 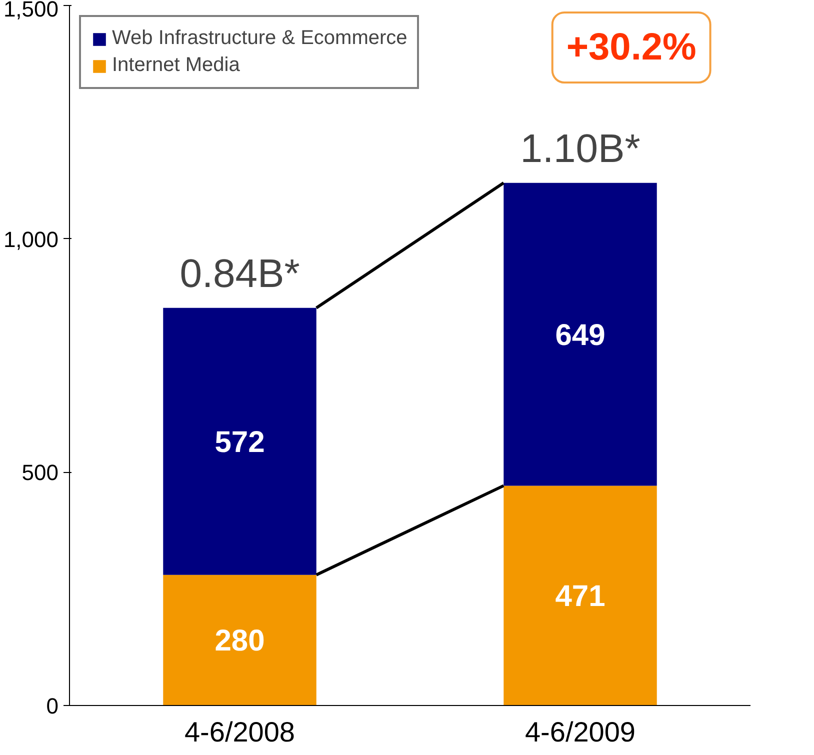 What do you see at coordinates (52, 706) in the screenshot?
I see `y-tick-label: 0` at bounding box center [52, 706].